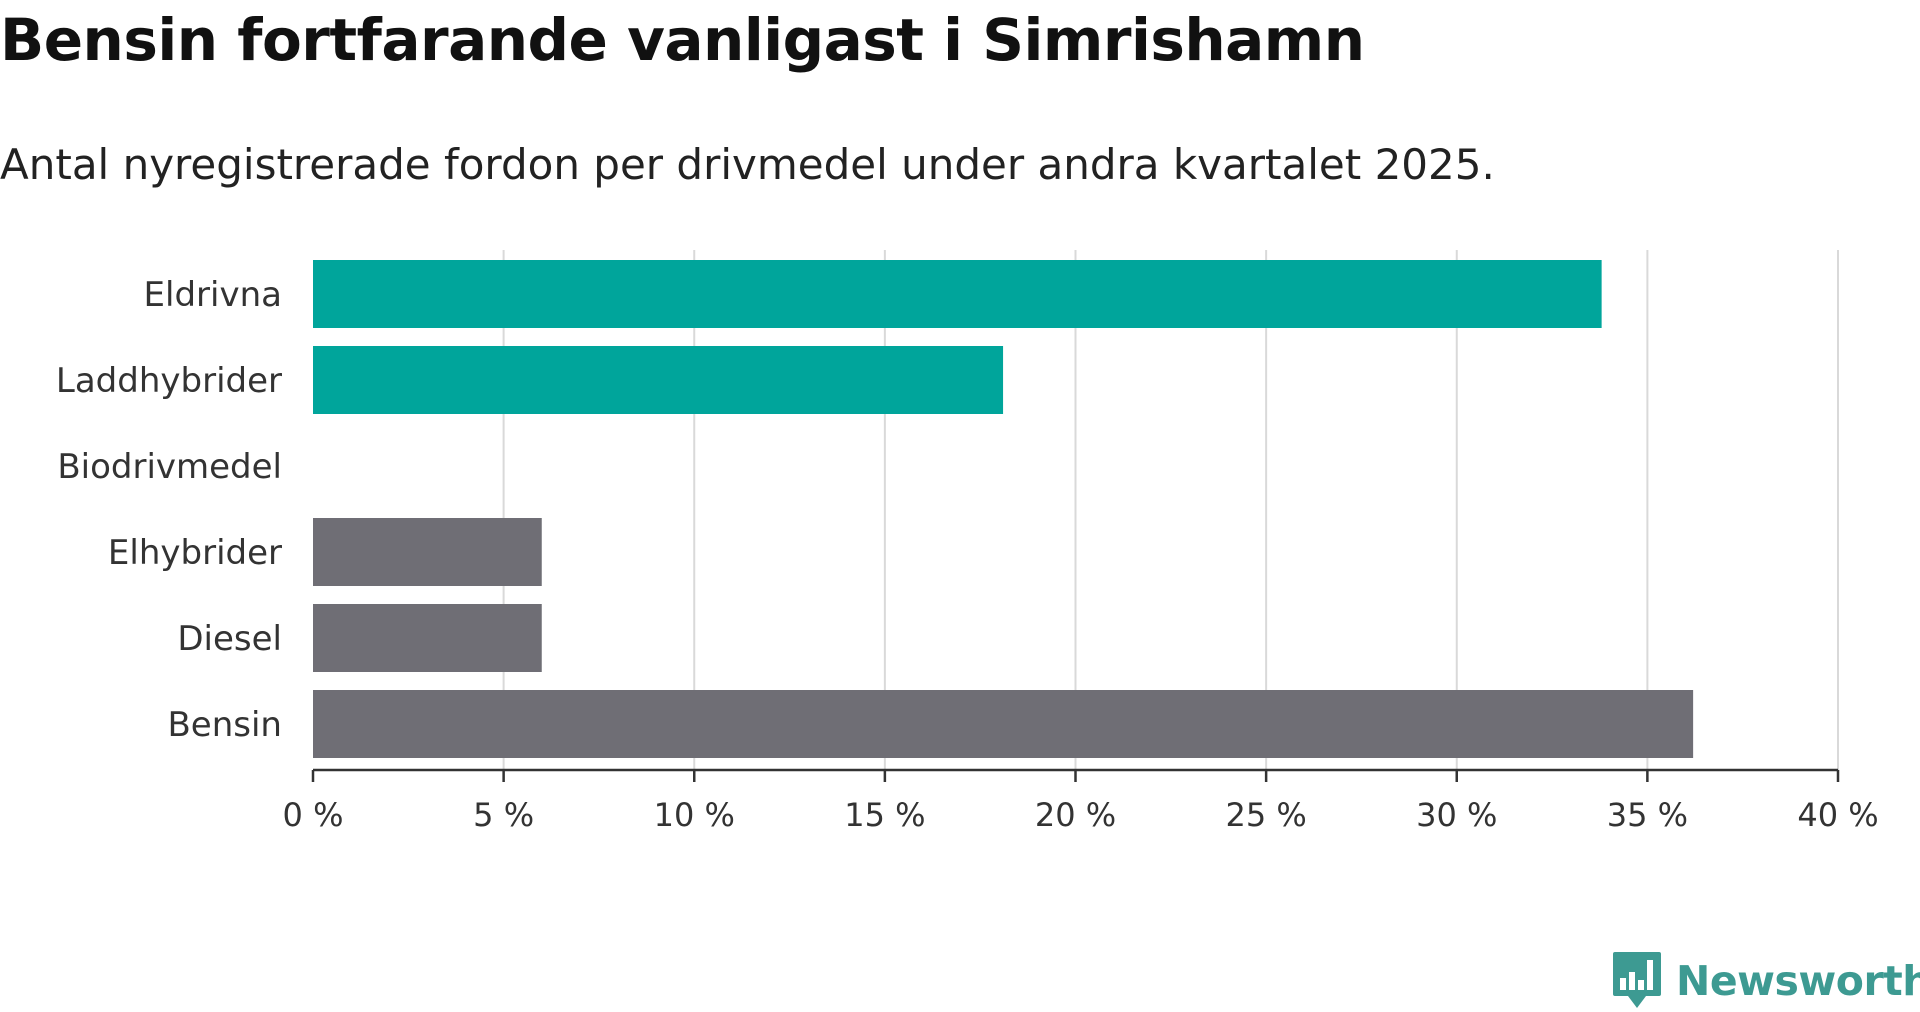 This screenshot has height=1012, width=1920. What do you see at coordinates (1637, 980) in the screenshot?
I see `newsworthy-logo-icon` at bounding box center [1637, 980].